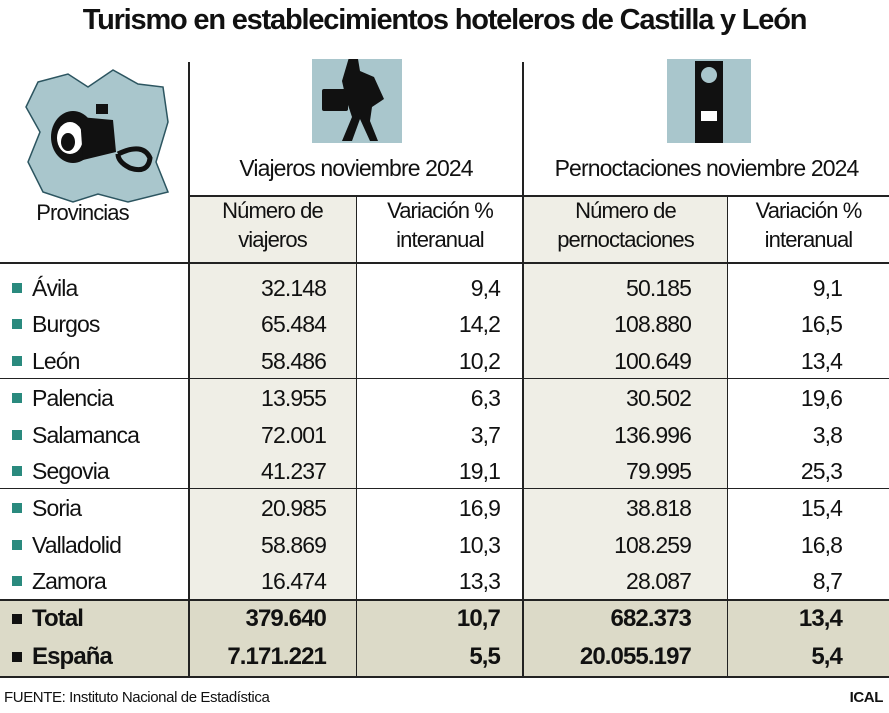  I want to click on province-label: Soria, so click(57, 507).